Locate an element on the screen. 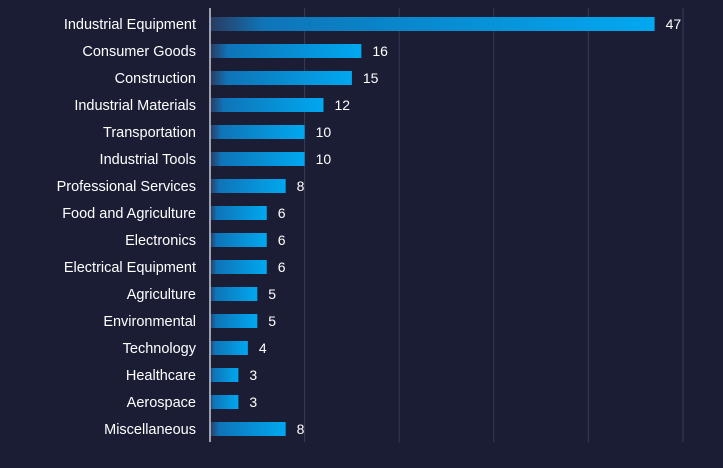 The height and width of the screenshot is (468, 723). bar-food-and-agriculture is located at coordinates (238, 213).